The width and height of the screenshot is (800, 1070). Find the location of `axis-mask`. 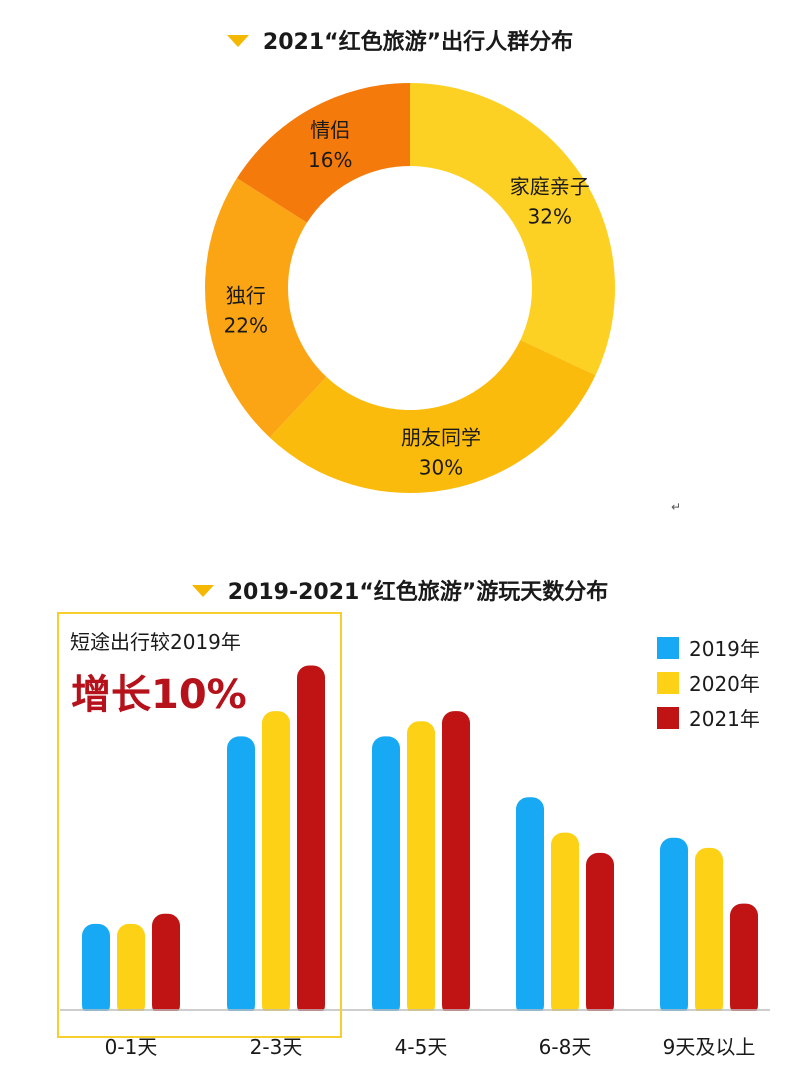

axis-mask is located at coordinates (415, 1016).